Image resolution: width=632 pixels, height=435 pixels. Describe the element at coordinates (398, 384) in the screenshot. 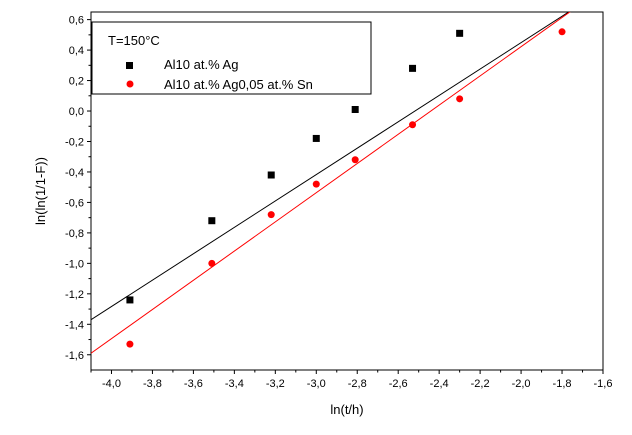

I see `x-tick-label: -2,6` at that location.